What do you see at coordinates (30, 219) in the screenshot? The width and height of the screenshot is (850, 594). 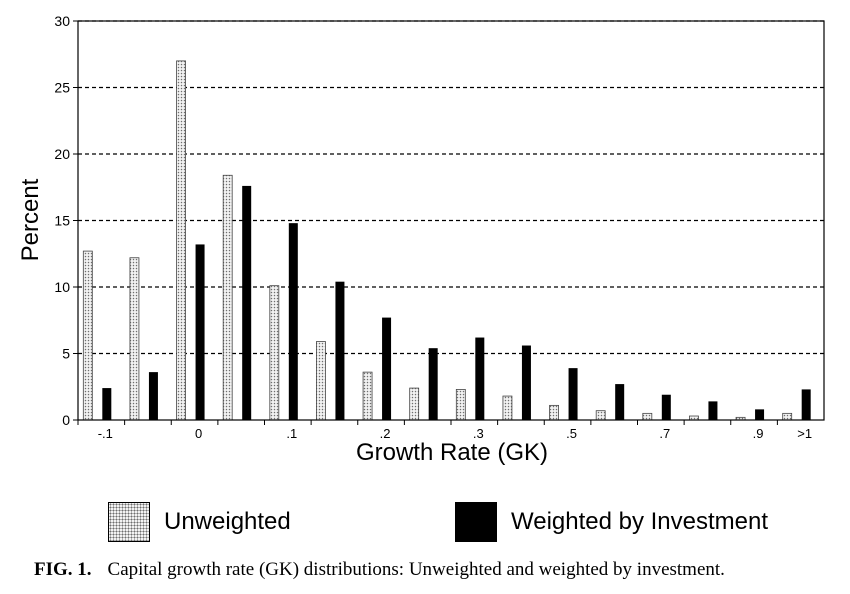 I see `y-axis-label: Percent` at bounding box center [30, 219].